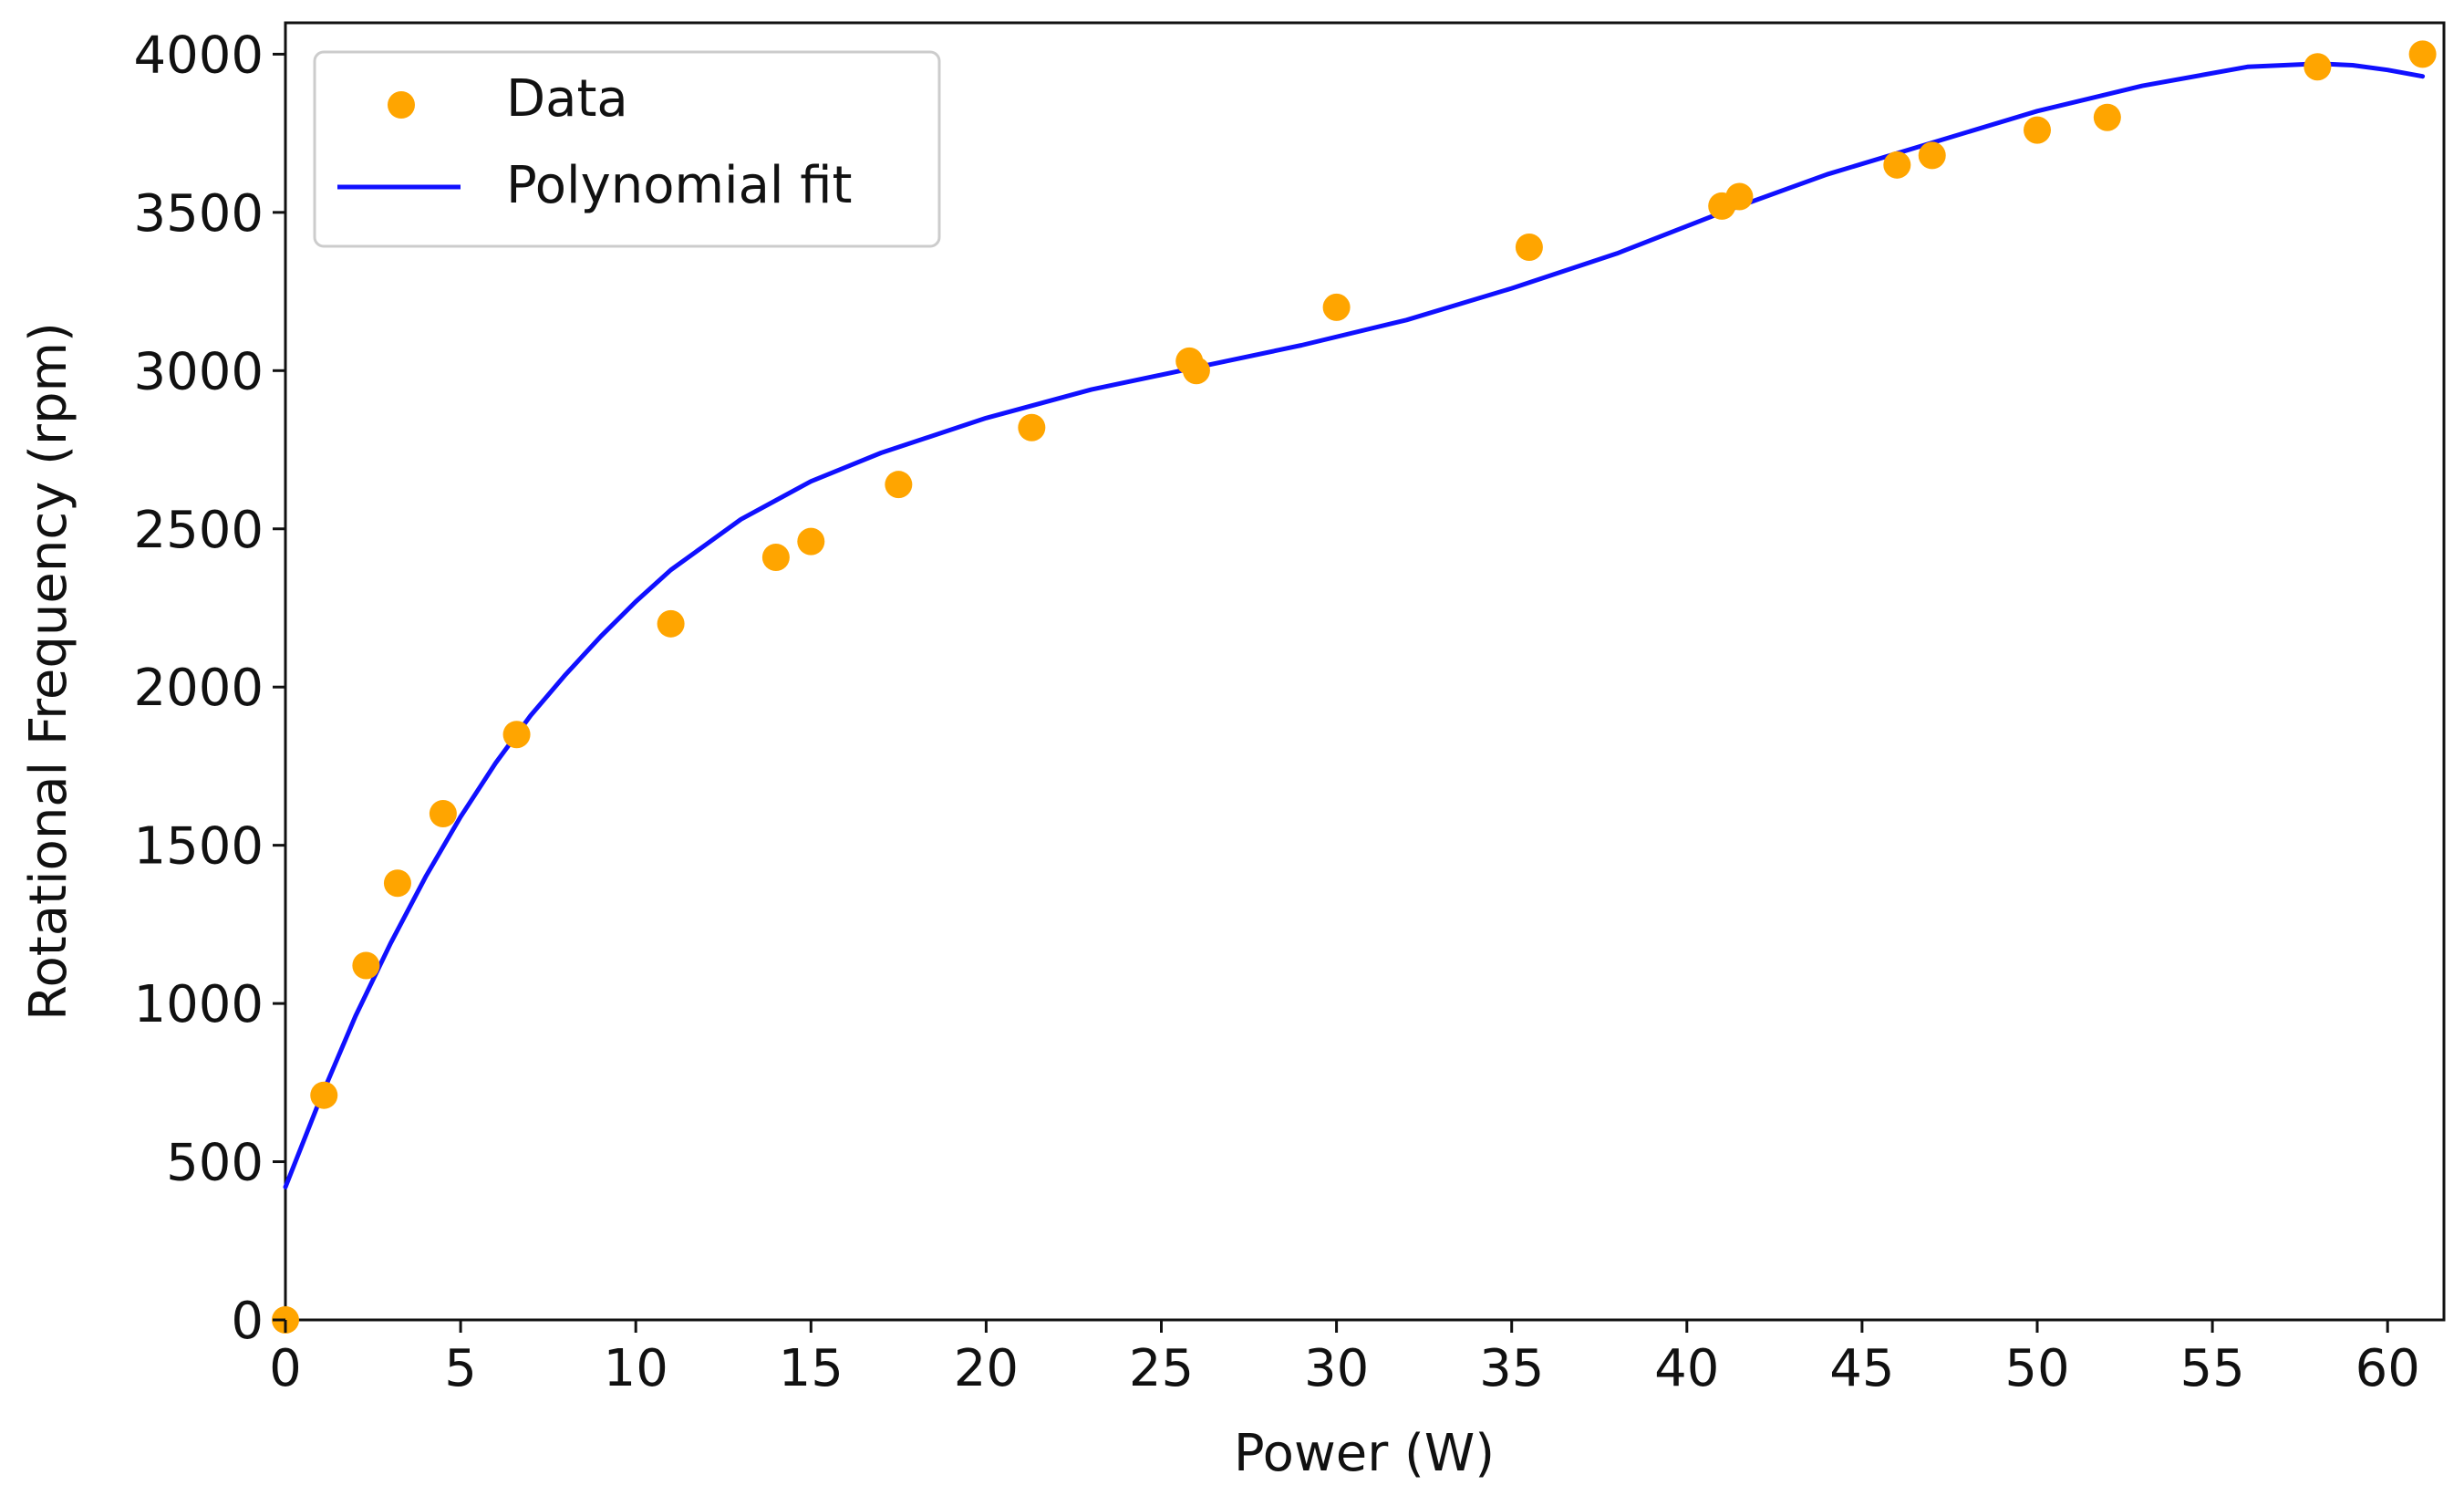 The image size is (2464, 1506). I want to click on x-tick-label: 30, so click(1336, 1368).